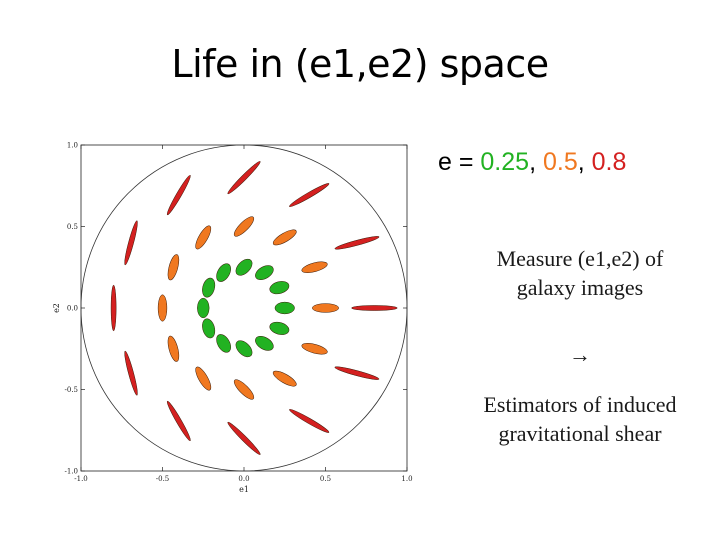 This screenshot has width=720, height=540. What do you see at coordinates (580, 354) in the screenshot?
I see `right-arrow-icon: →` at bounding box center [580, 354].